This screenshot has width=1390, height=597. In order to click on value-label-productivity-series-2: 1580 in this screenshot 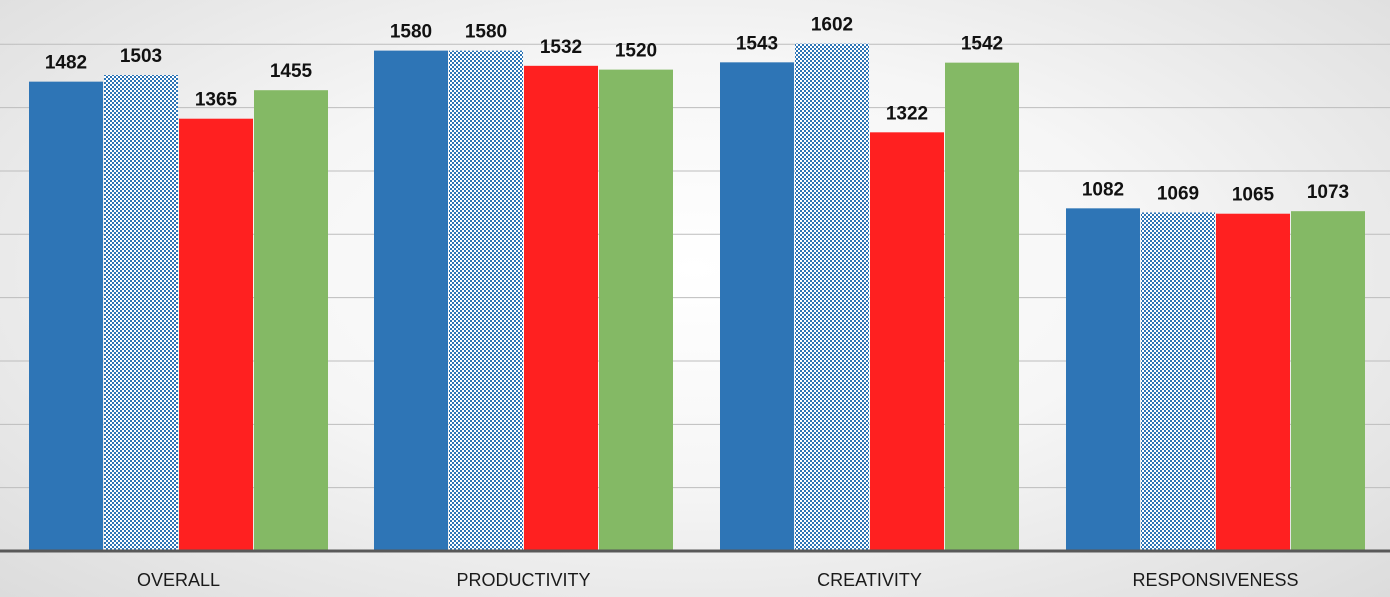, I will do `click(486, 32)`.